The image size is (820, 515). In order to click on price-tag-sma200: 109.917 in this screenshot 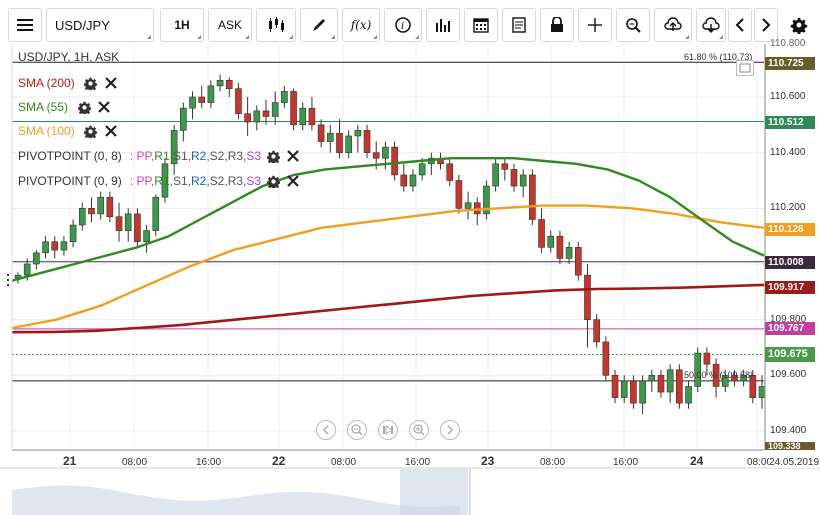, I will do `click(790, 287)`.